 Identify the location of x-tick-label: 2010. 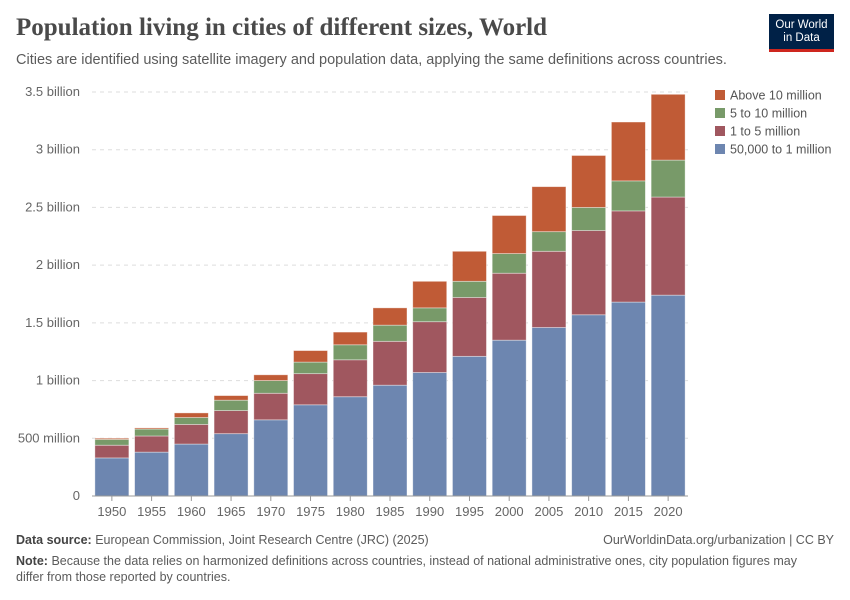
(588, 511).